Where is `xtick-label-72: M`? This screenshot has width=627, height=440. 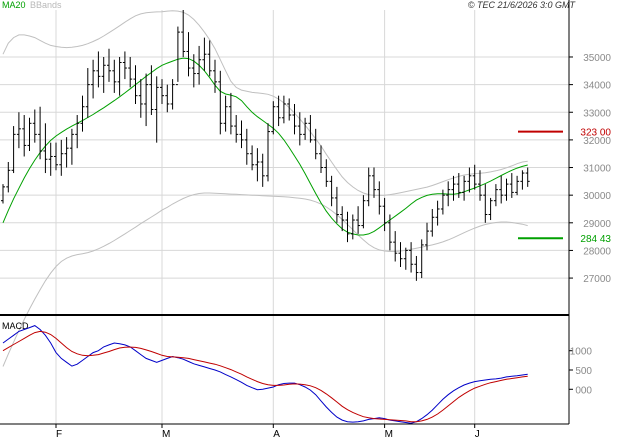
xtick-label-72: M is located at coordinates (389, 434).